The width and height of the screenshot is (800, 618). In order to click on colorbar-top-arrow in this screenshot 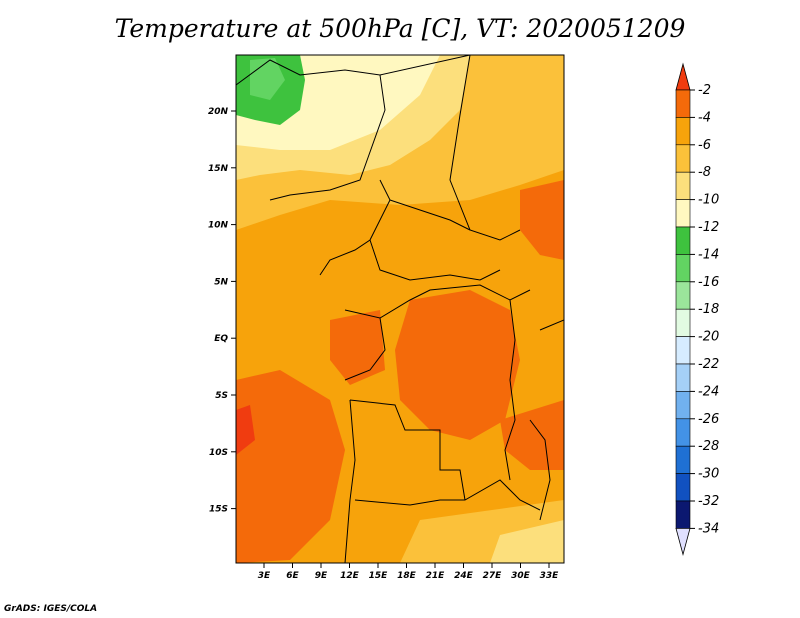, I will do `click(683, 76)`.